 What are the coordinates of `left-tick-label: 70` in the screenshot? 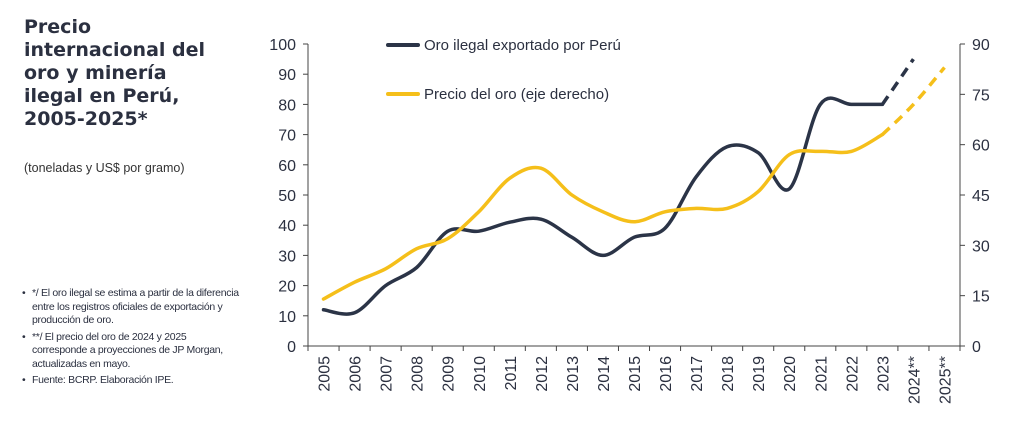 It's located at (287, 136).